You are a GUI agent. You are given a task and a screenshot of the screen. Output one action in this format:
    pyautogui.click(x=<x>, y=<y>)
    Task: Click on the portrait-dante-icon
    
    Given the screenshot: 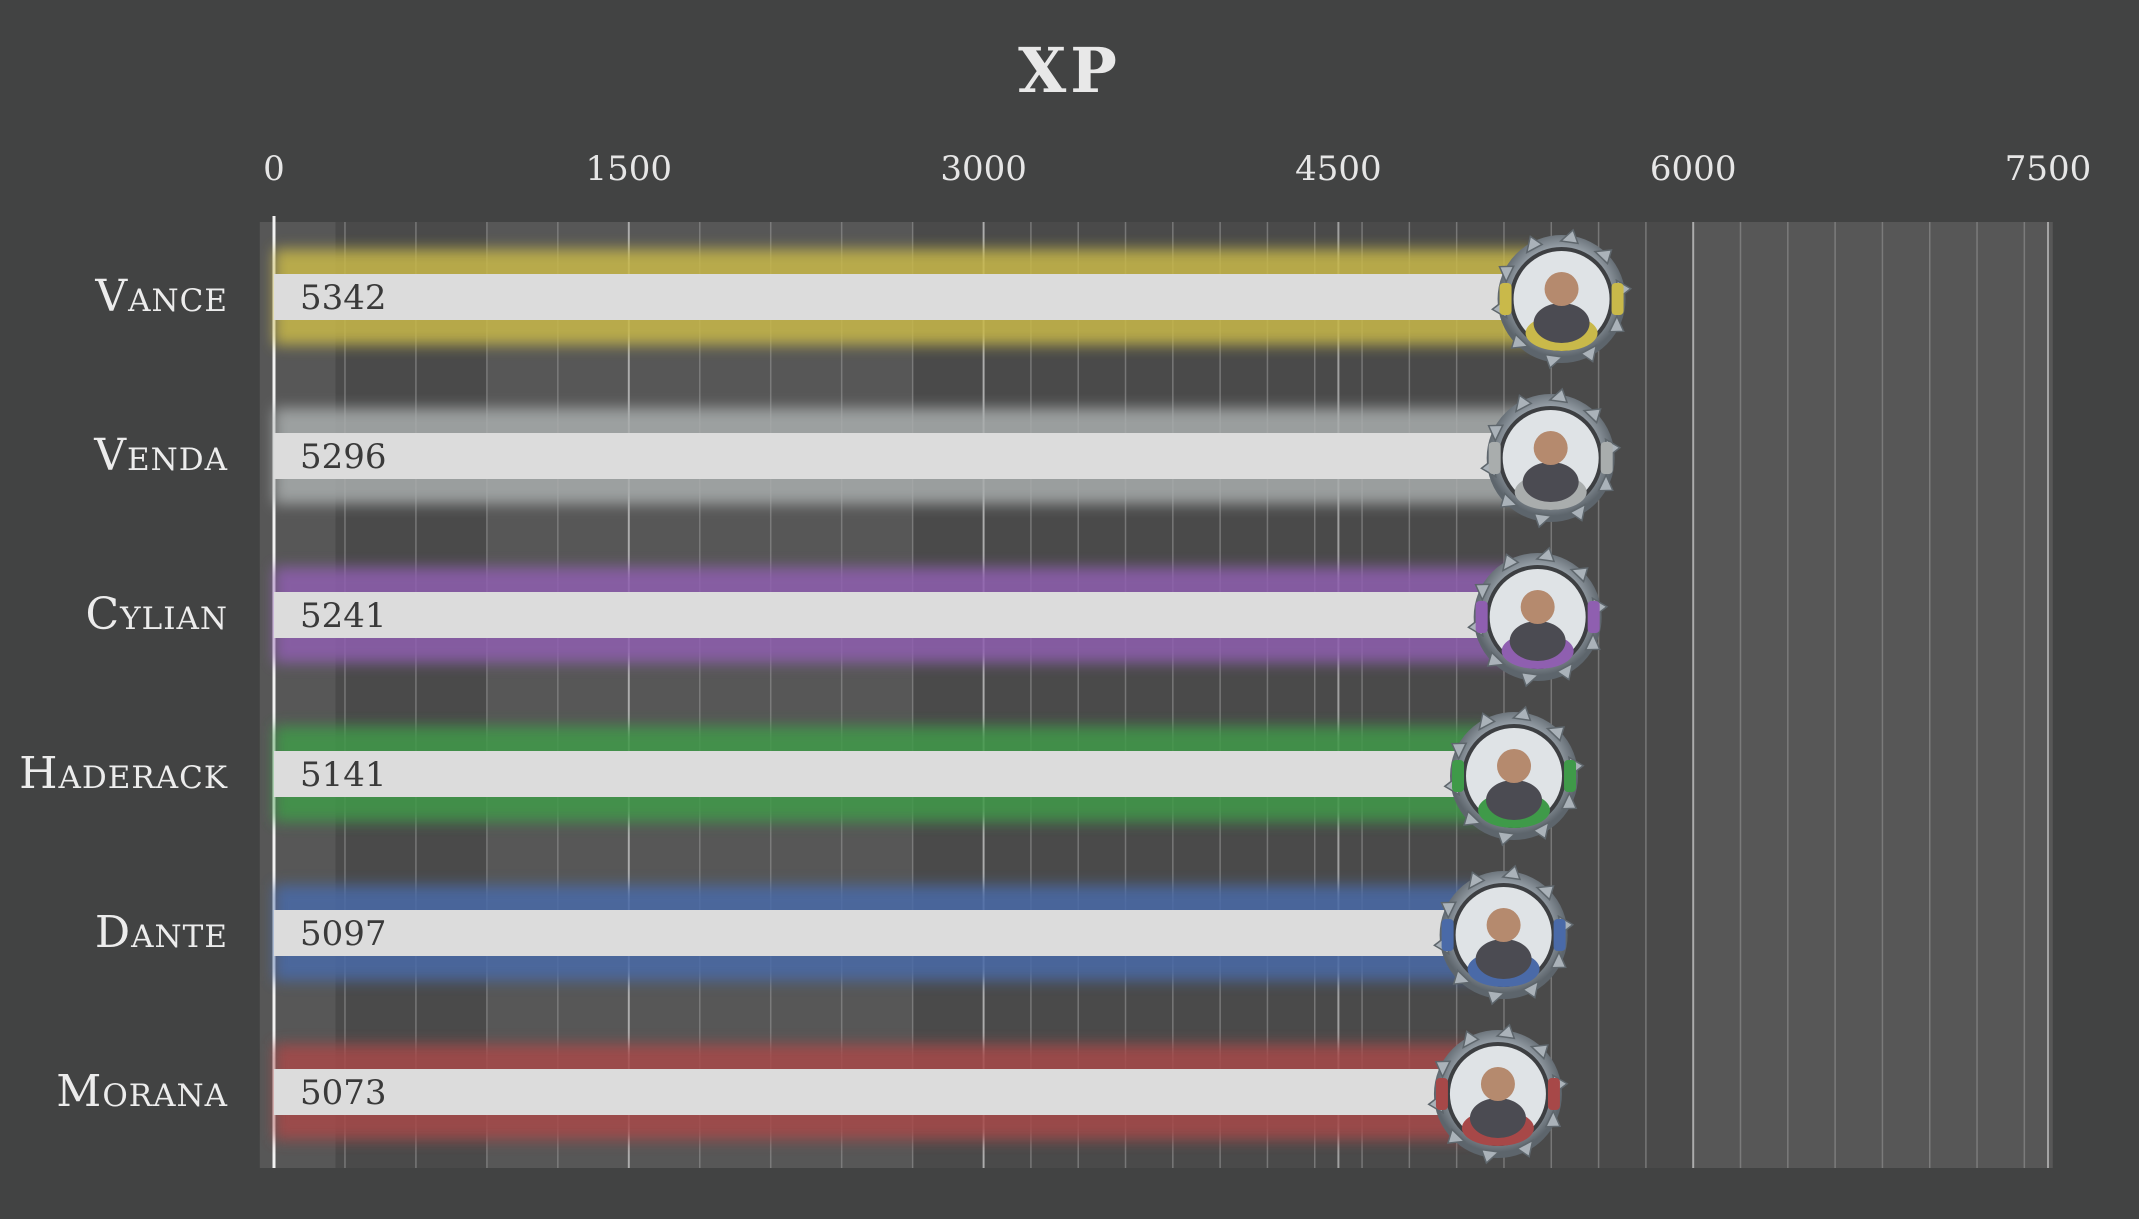 What is the action you would take?
    pyautogui.click(x=1504, y=935)
    